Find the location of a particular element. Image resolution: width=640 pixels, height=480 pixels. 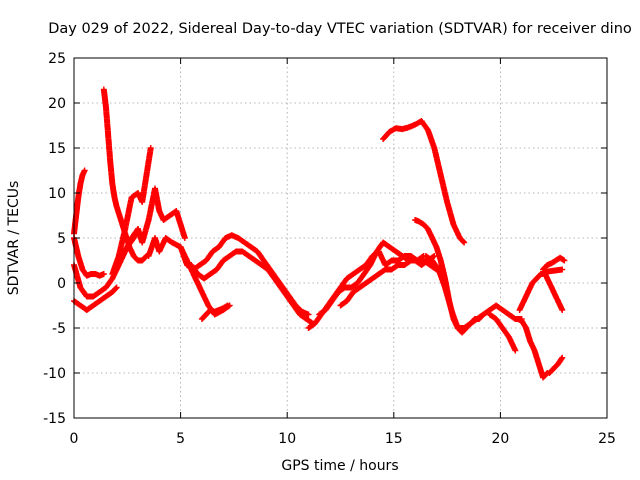

series-track-v is located at coordinates (556, 365).